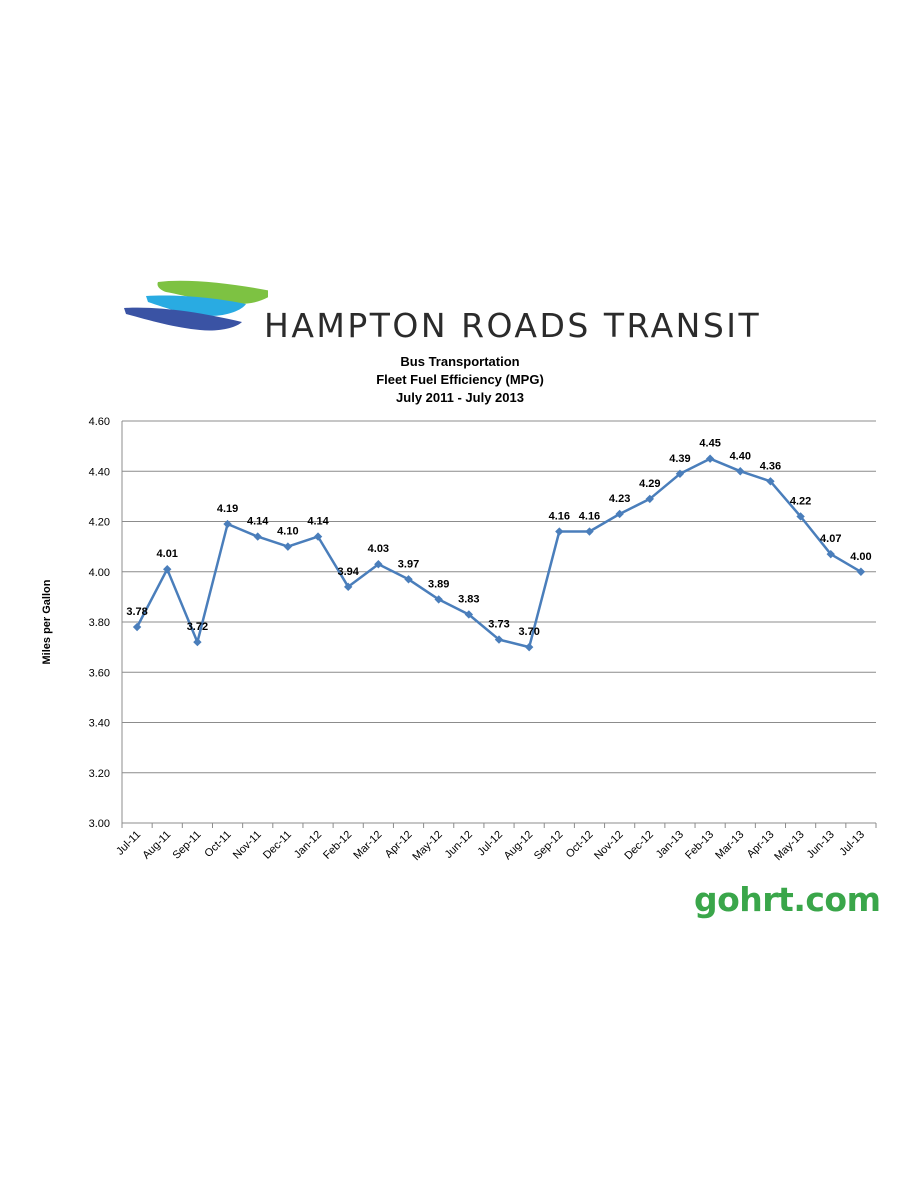 The image size is (918, 1188). What do you see at coordinates (679, 459) in the screenshot?
I see `data-label: 4.39` at bounding box center [679, 459].